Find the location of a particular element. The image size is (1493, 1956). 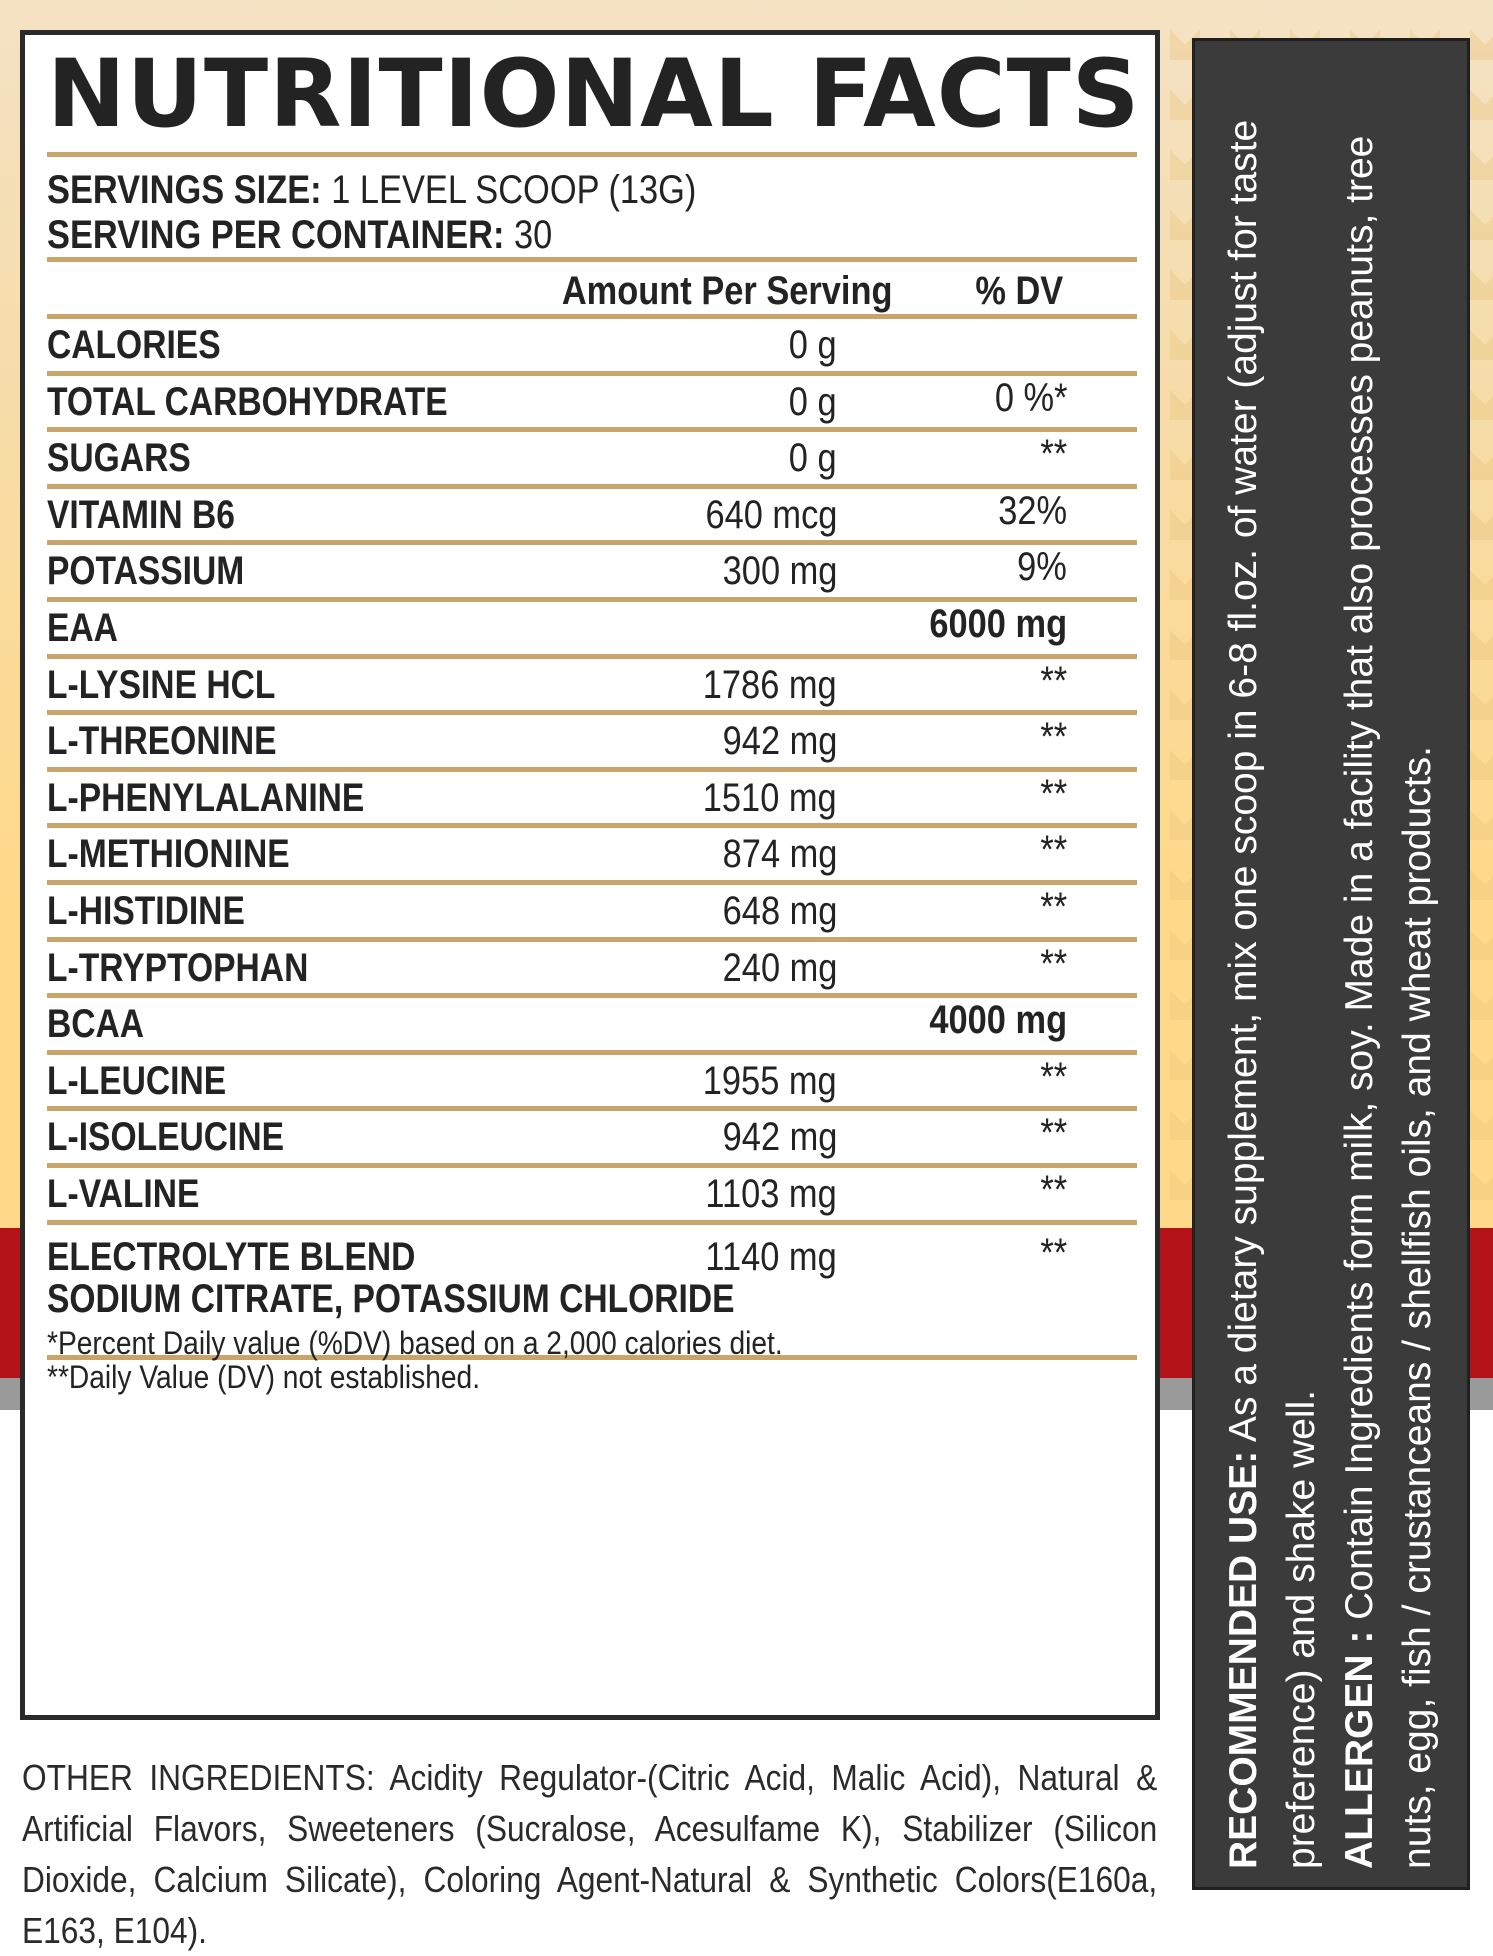

nutrient-name: L-PHENYLALANINE is located at coordinates (206, 797).